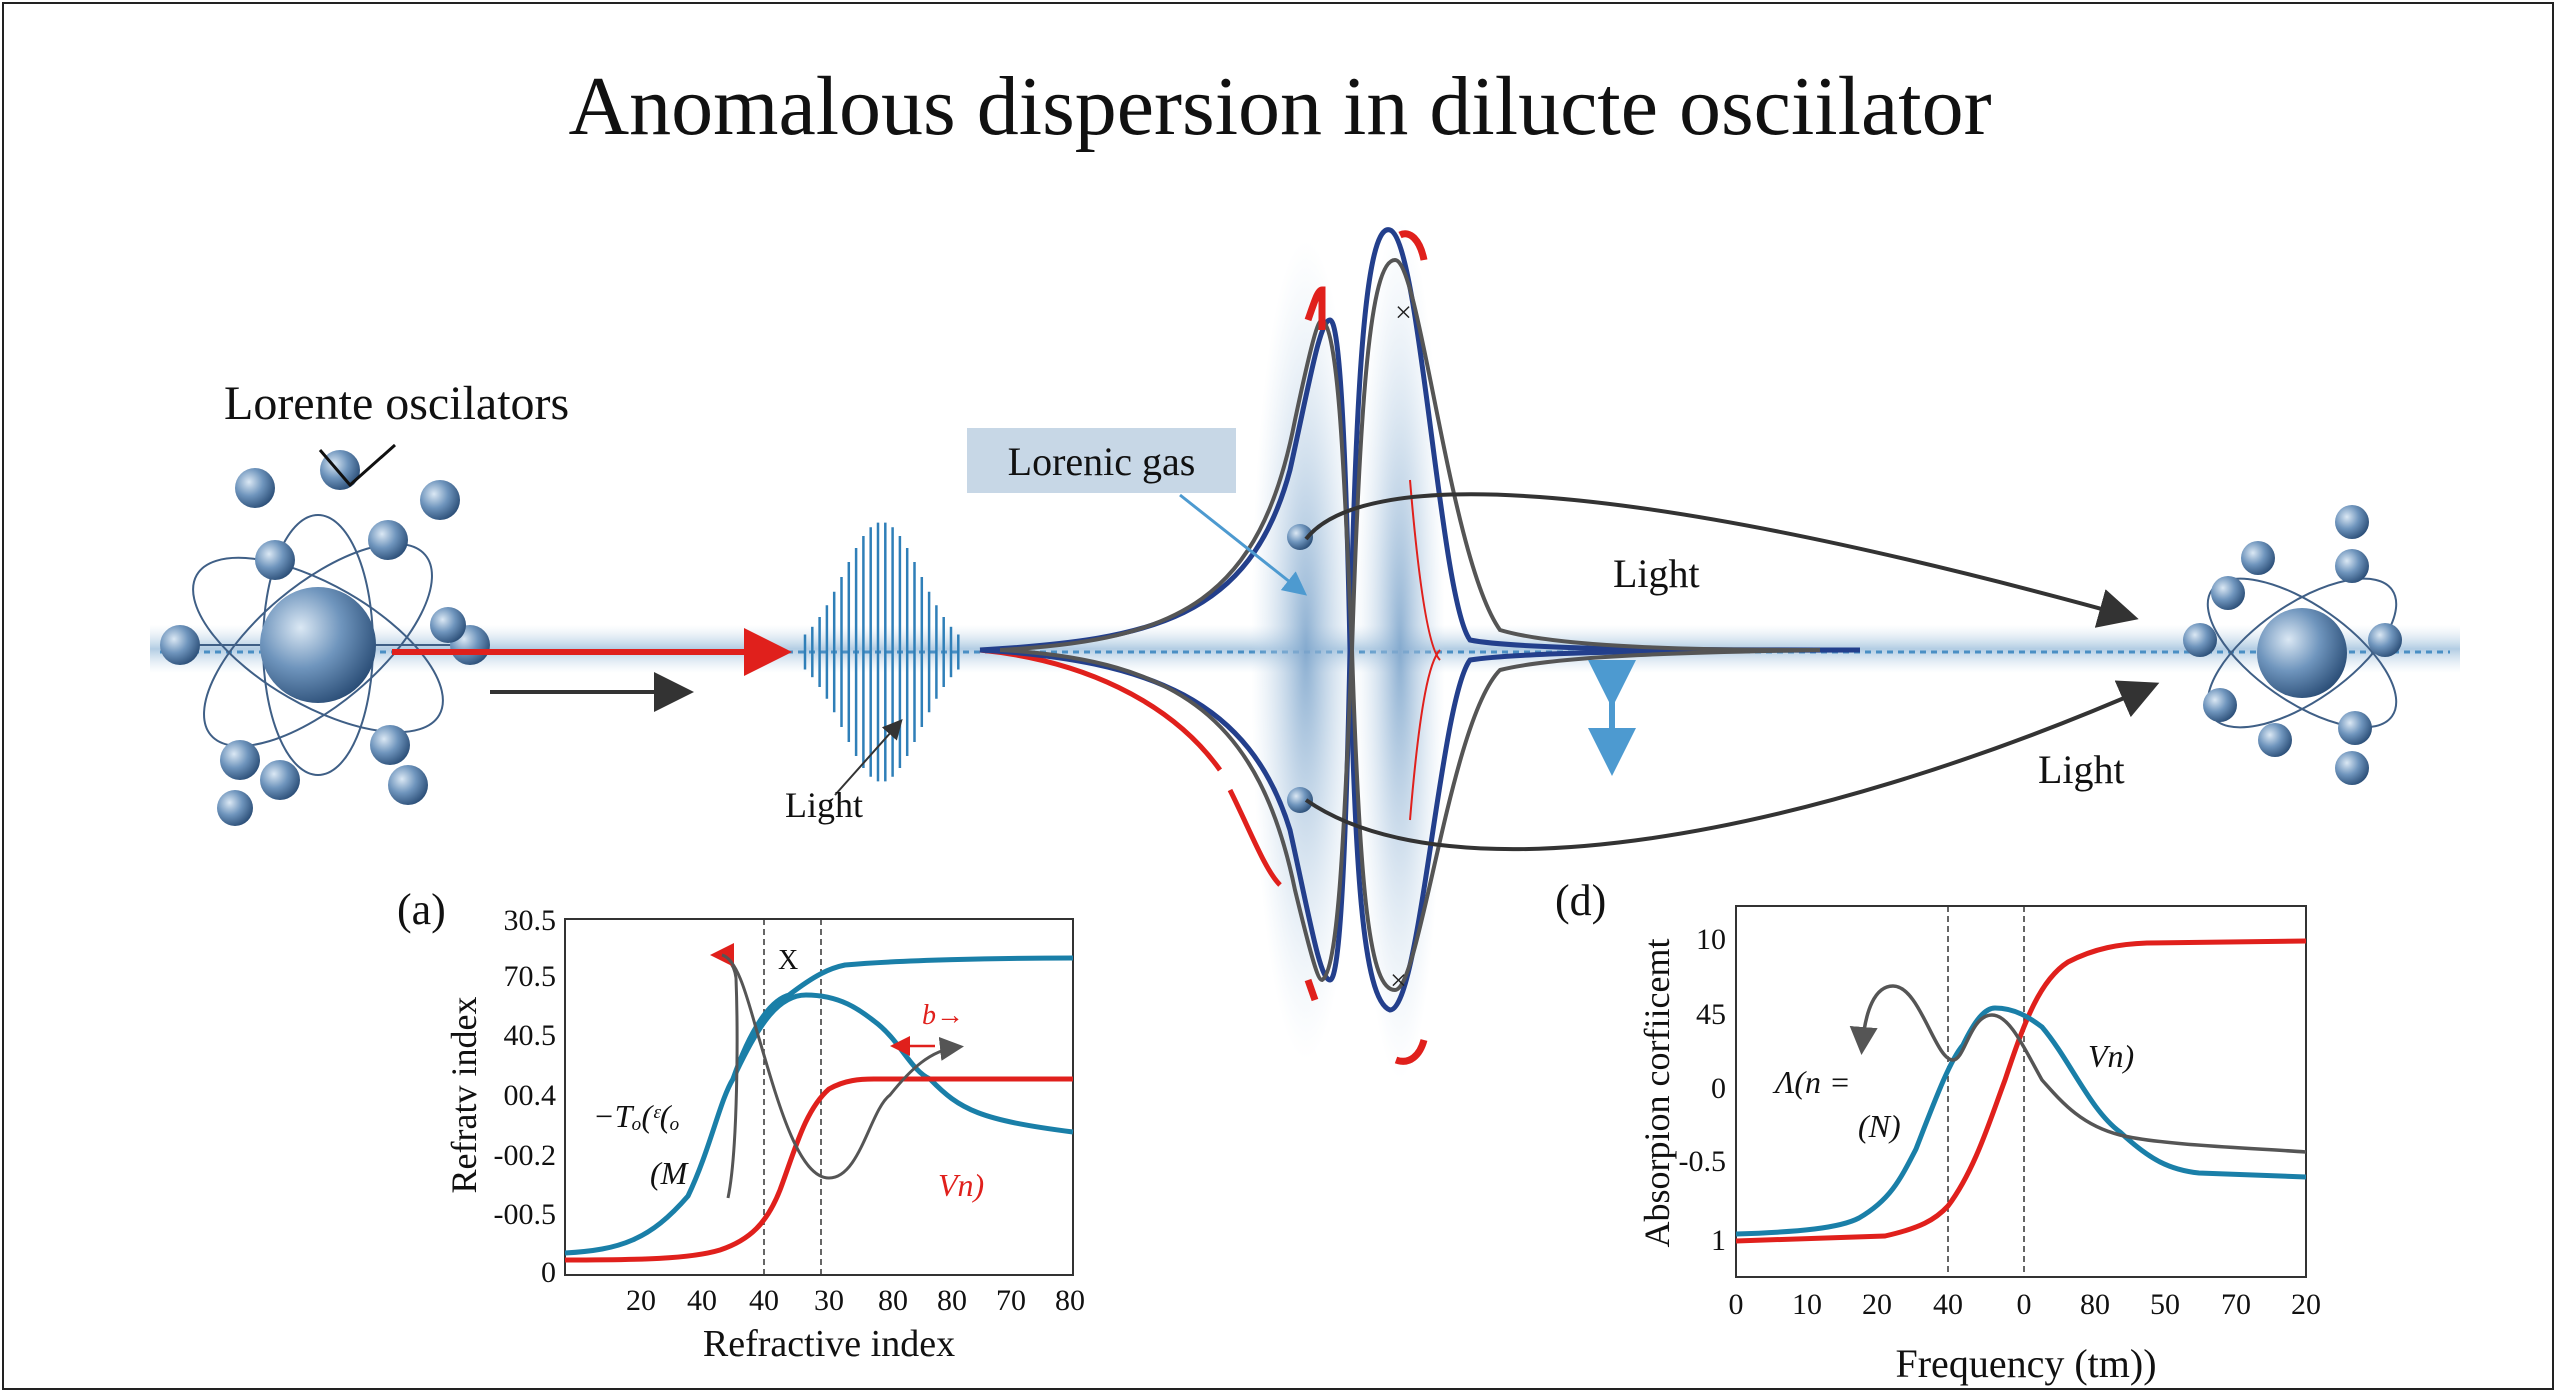 This screenshot has width=2560, height=1396. What do you see at coordinates (669, 1173) in the screenshot?
I see `panel-a-annotation-m: (M` at bounding box center [669, 1173].